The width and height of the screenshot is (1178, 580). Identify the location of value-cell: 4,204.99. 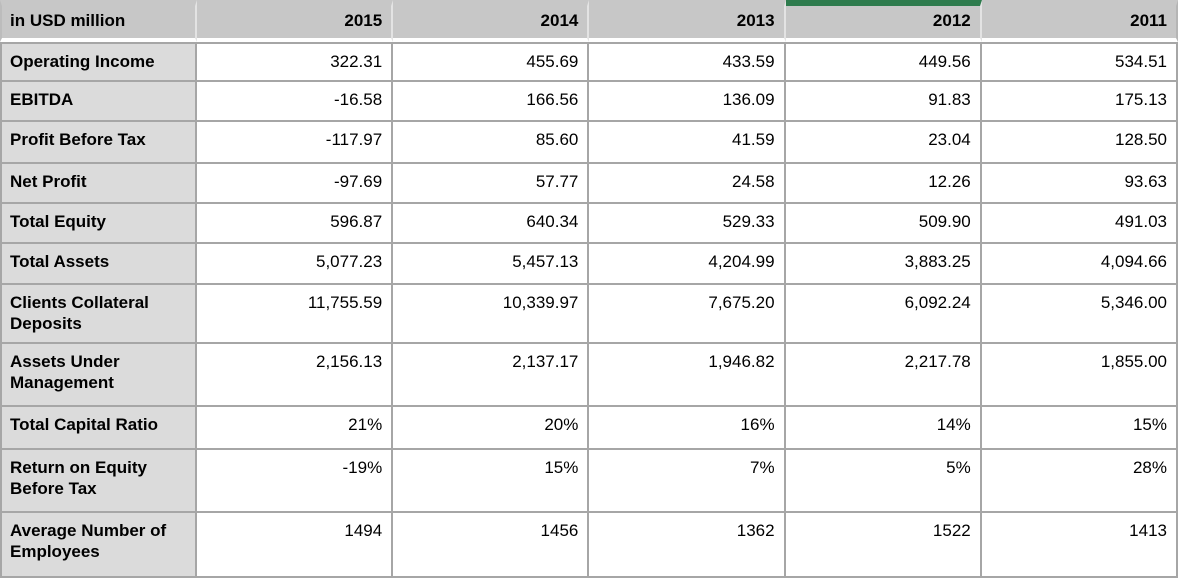
(687, 264).